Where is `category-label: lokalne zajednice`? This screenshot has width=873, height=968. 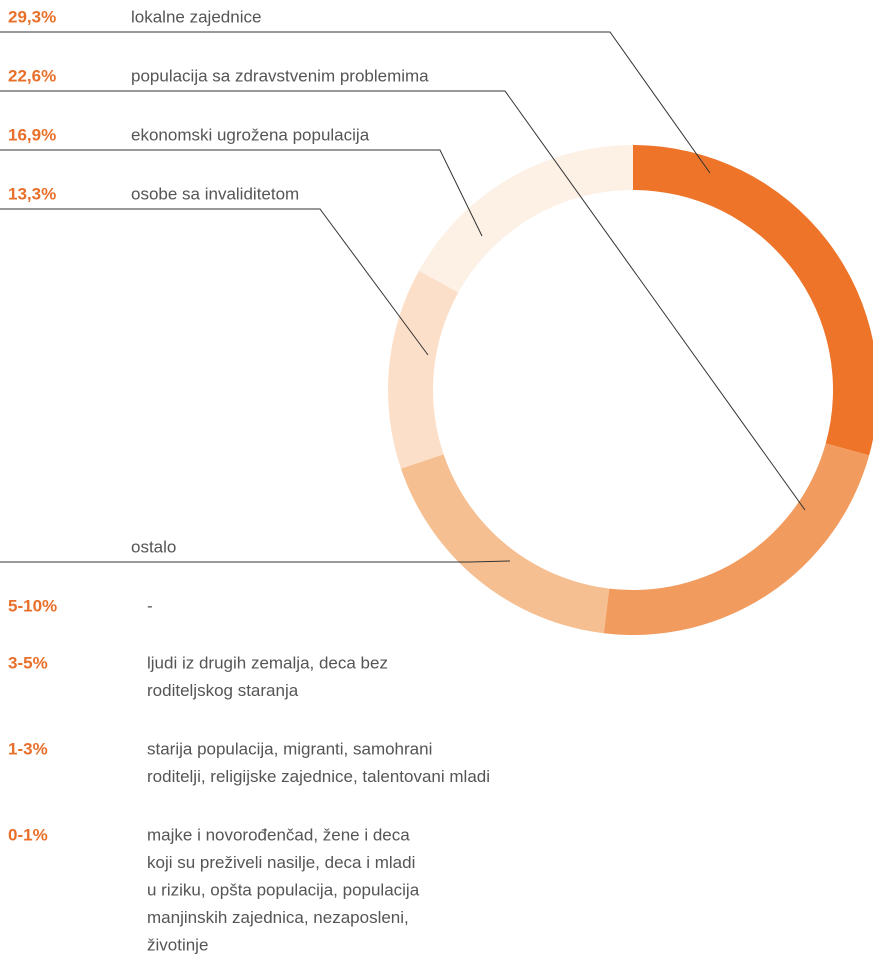
category-label: lokalne zajednice is located at coordinates (196, 16).